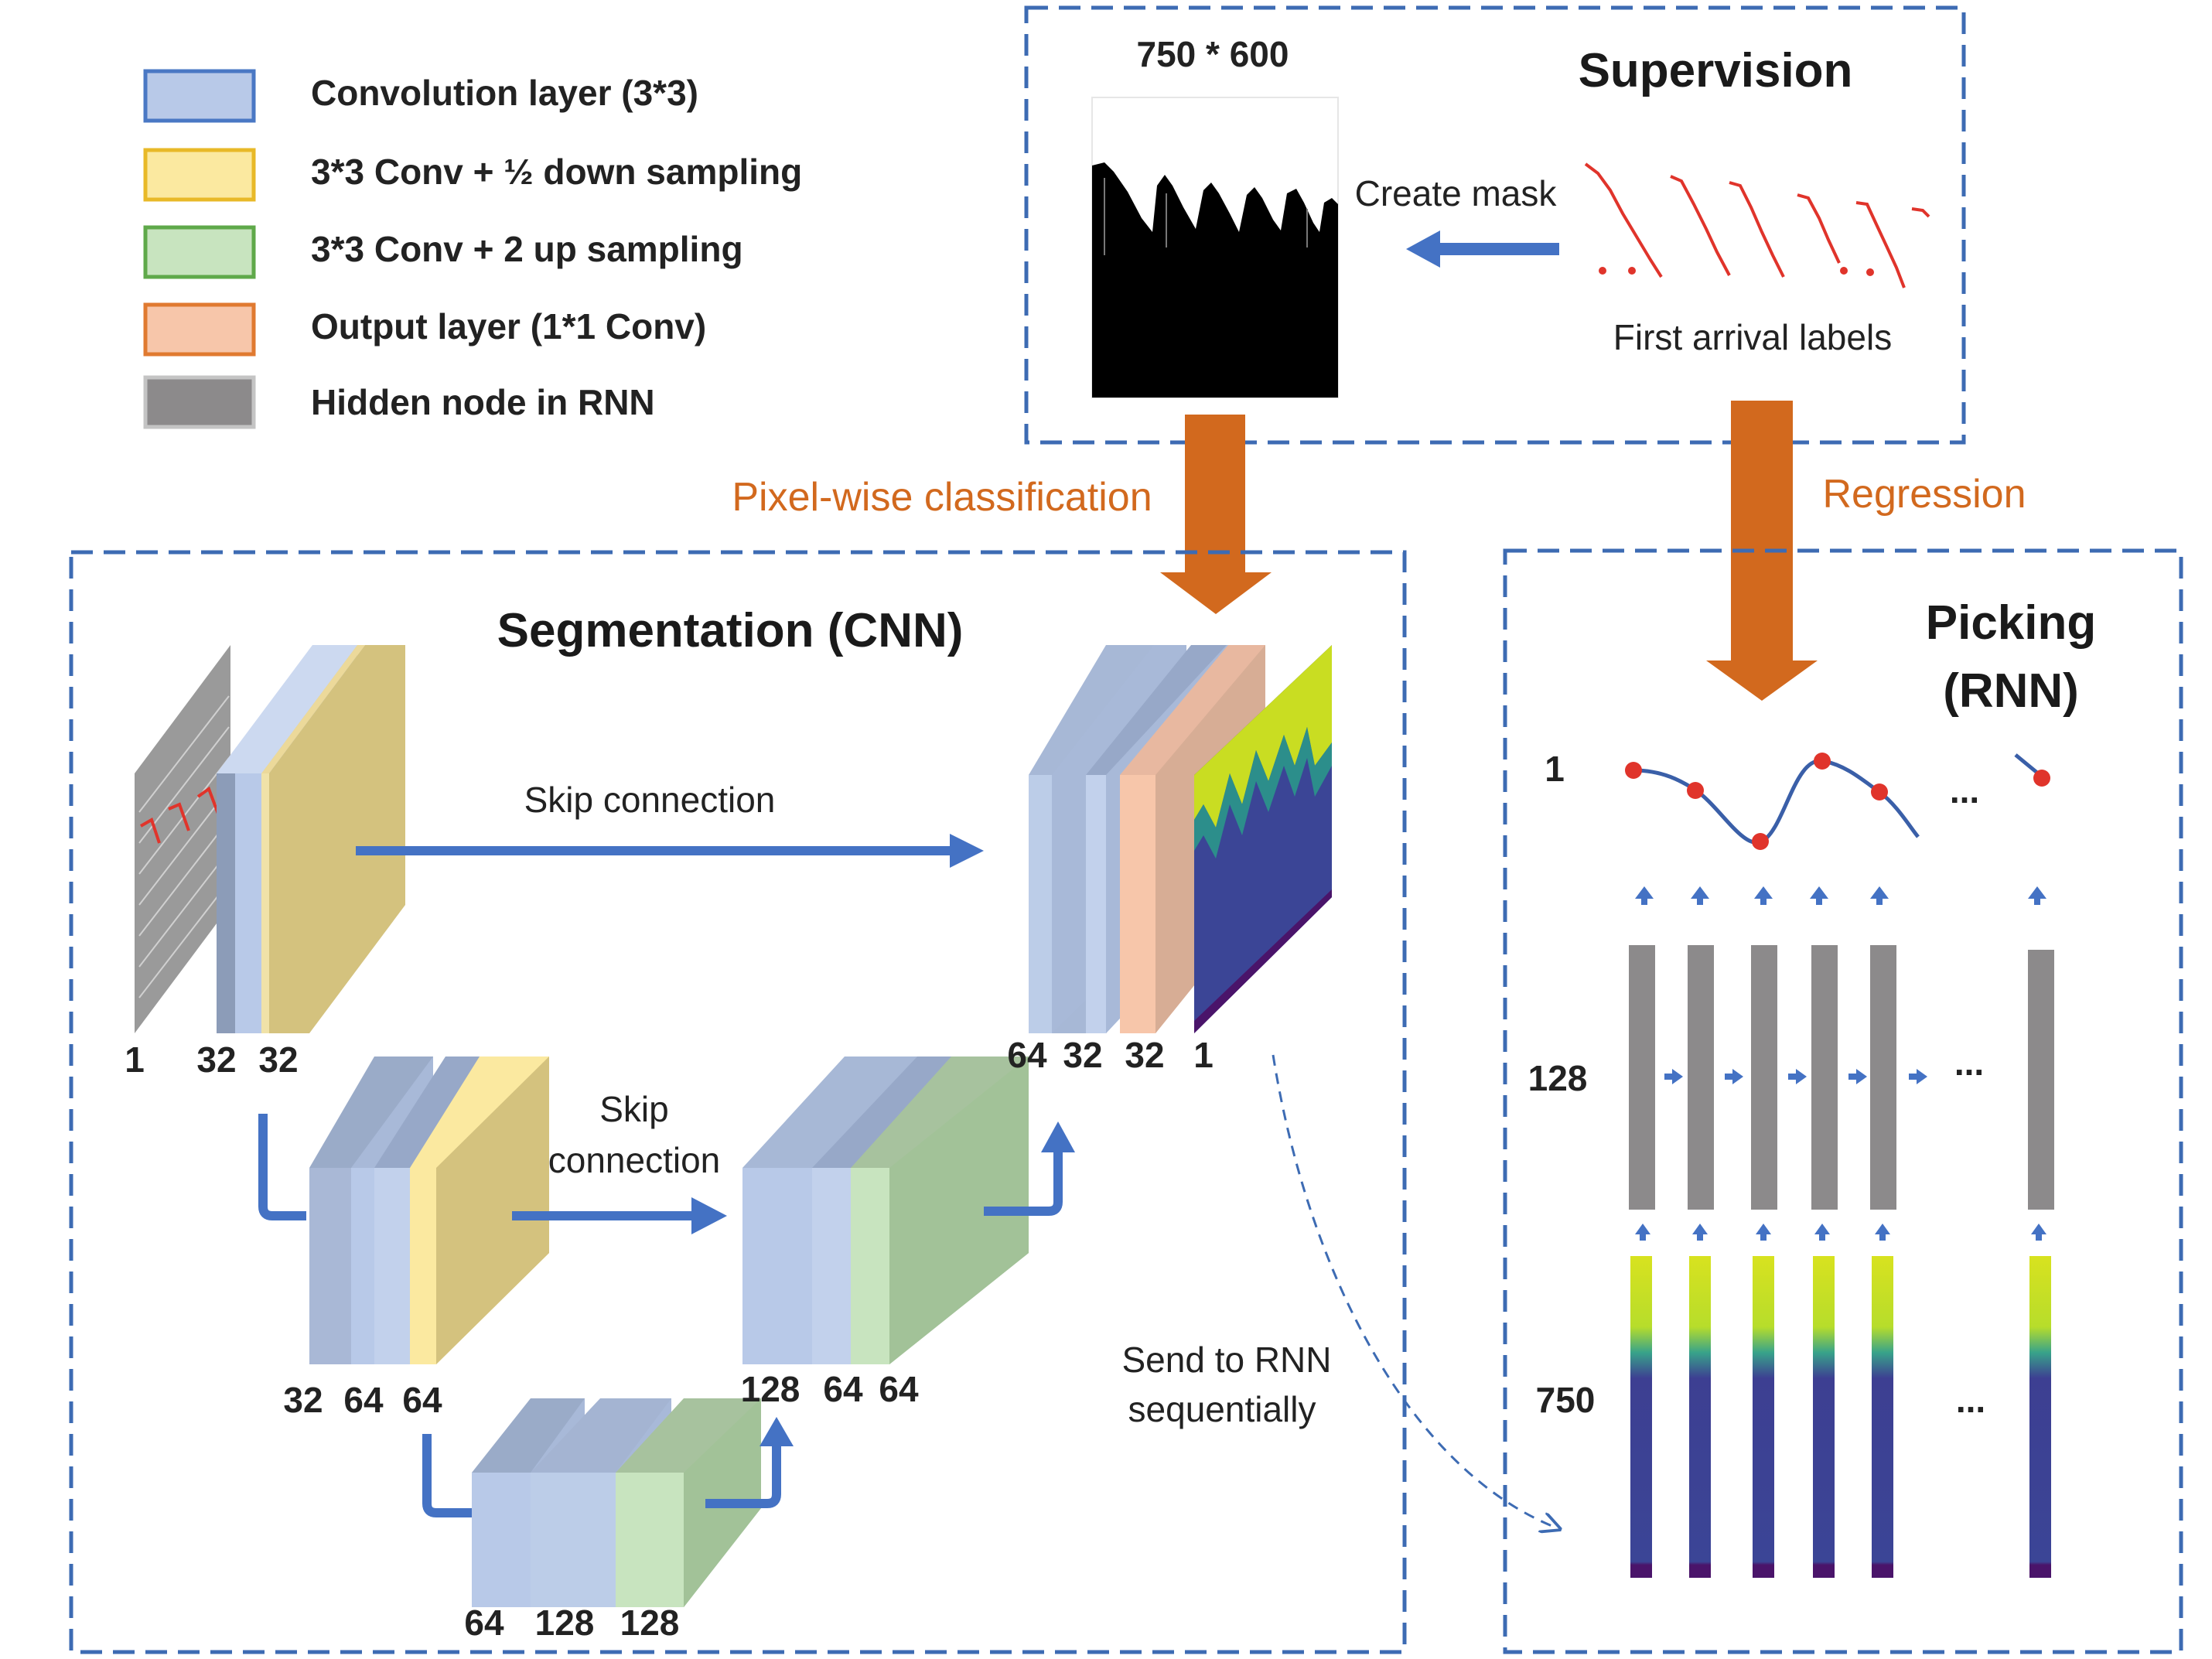  I want to click on rnn-output-curve, so click(1837, 802).